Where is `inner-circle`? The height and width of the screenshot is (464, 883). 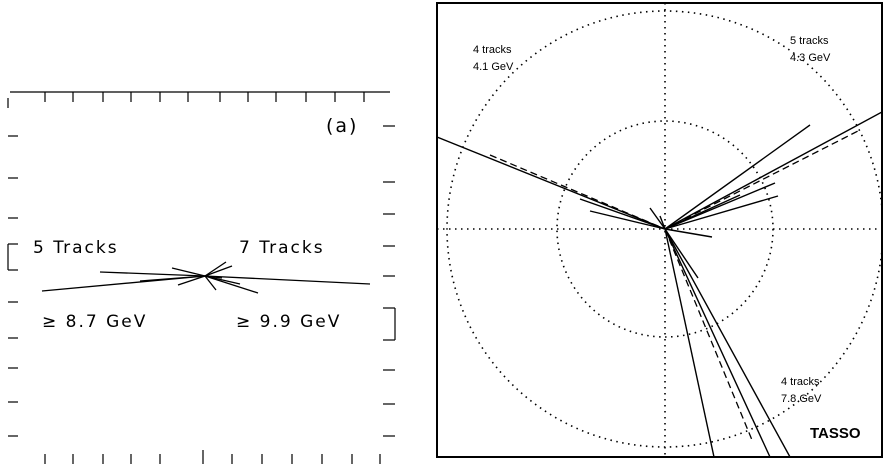 inner-circle is located at coordinates (665, 229).